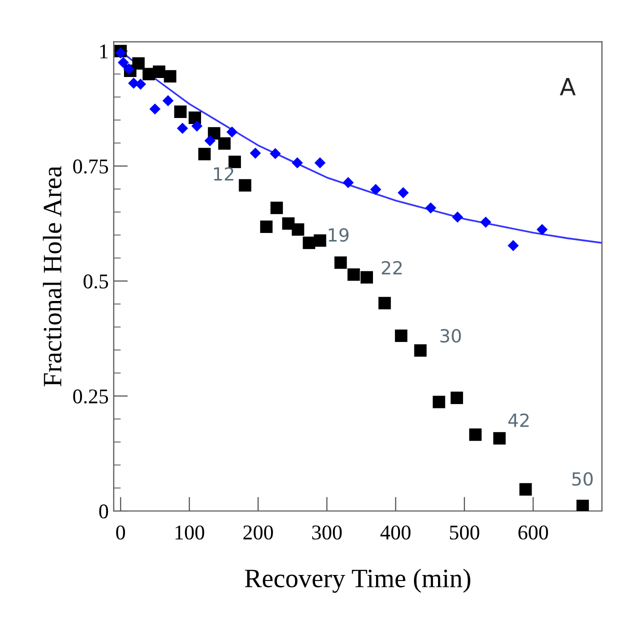  I want to click on x-tick-label: 0, so click(120, 532).